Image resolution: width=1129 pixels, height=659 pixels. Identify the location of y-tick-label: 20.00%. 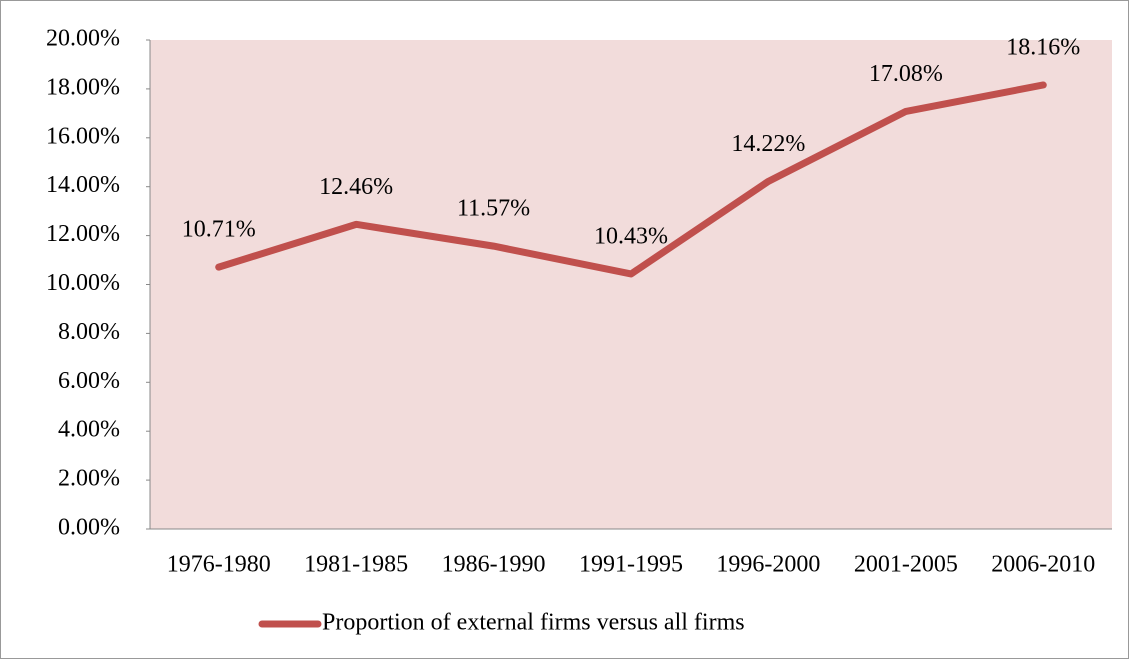
(83, 39).